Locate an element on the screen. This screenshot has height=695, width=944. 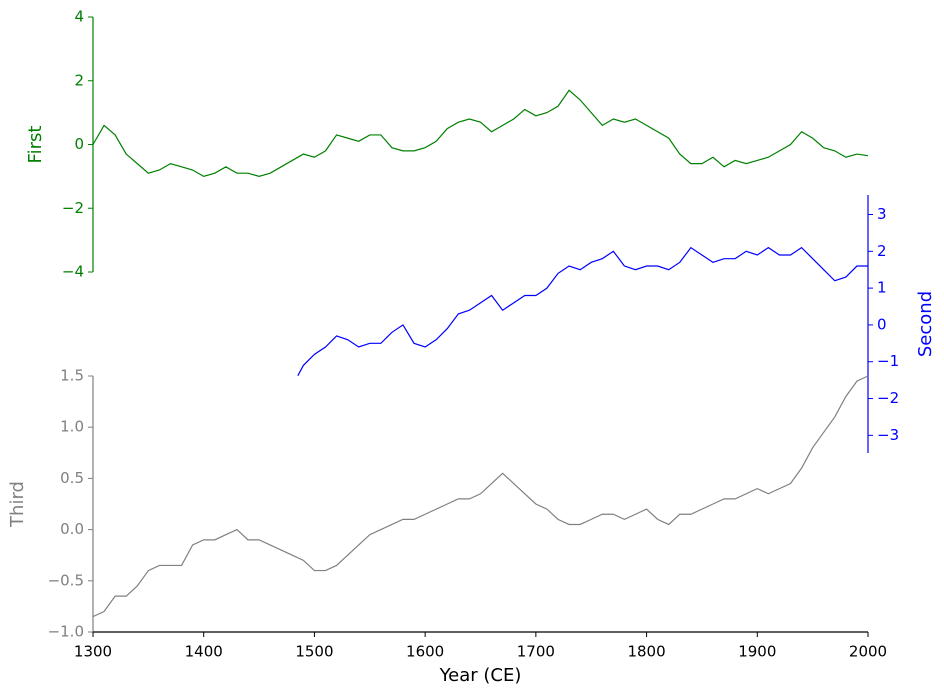
y-tick-label: −3 is located at coordinates (888, 435).